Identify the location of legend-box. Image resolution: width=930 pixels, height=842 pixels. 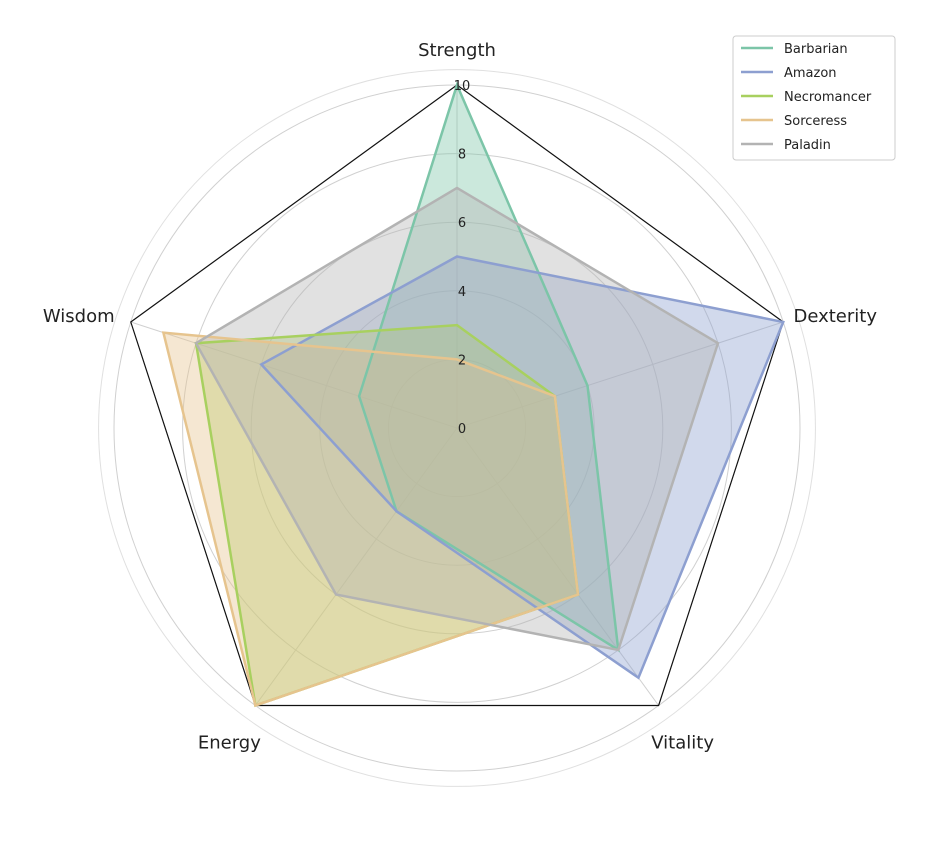
(814, 98).